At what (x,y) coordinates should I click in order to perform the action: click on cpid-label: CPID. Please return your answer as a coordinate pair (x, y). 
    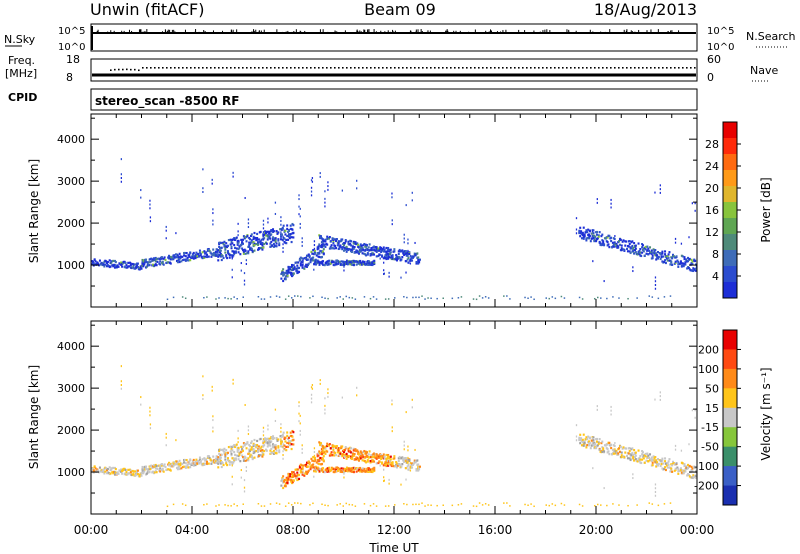
    Looking at the image, I should click on (22, 97).